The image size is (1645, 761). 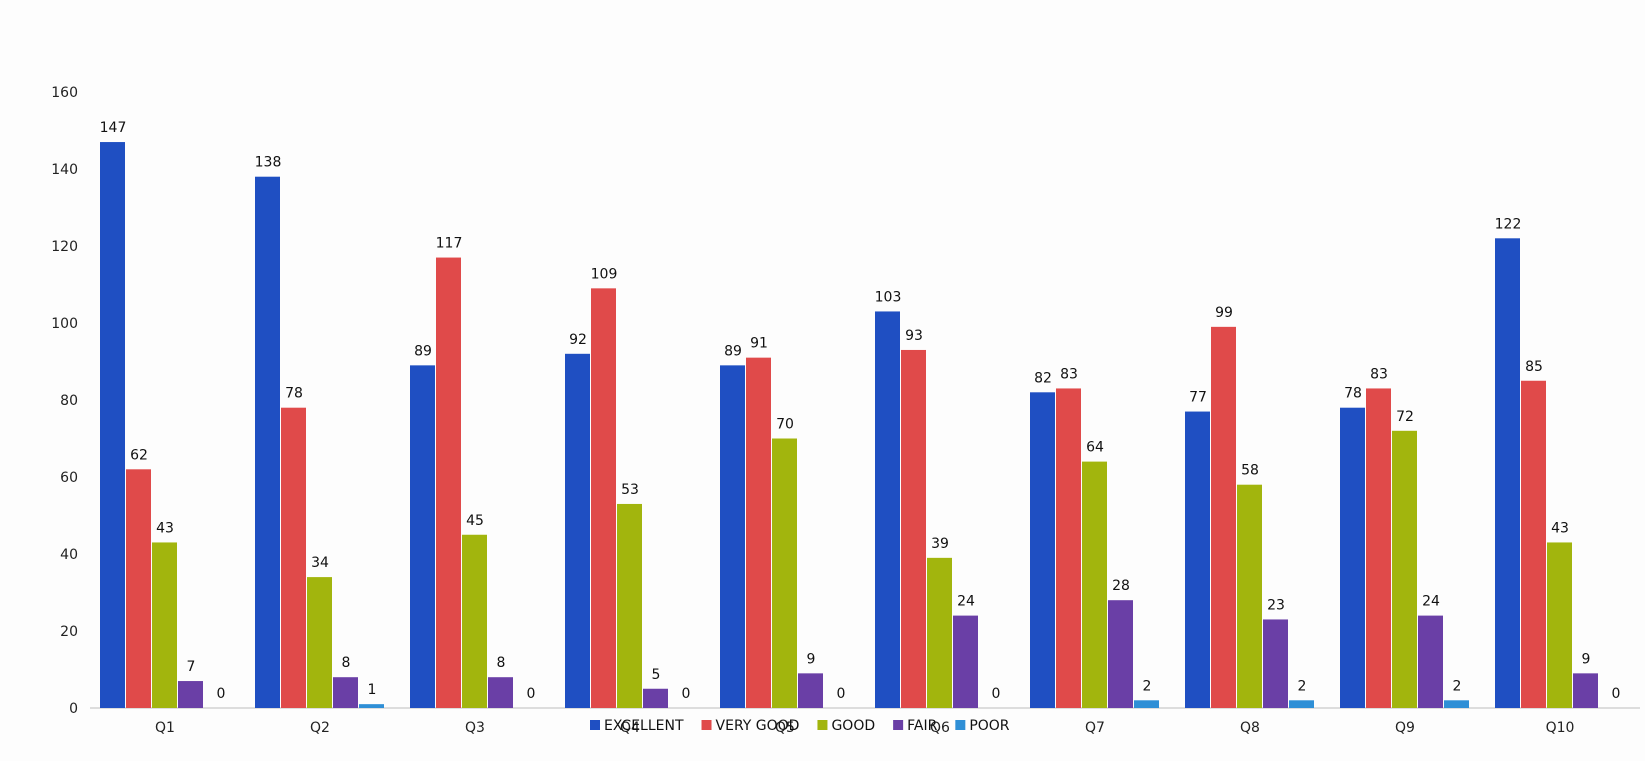 What do you see at coordinates (1404, 569) in the screenshot?
I see `bar-good-q9` at bounding box center [1404, 569].